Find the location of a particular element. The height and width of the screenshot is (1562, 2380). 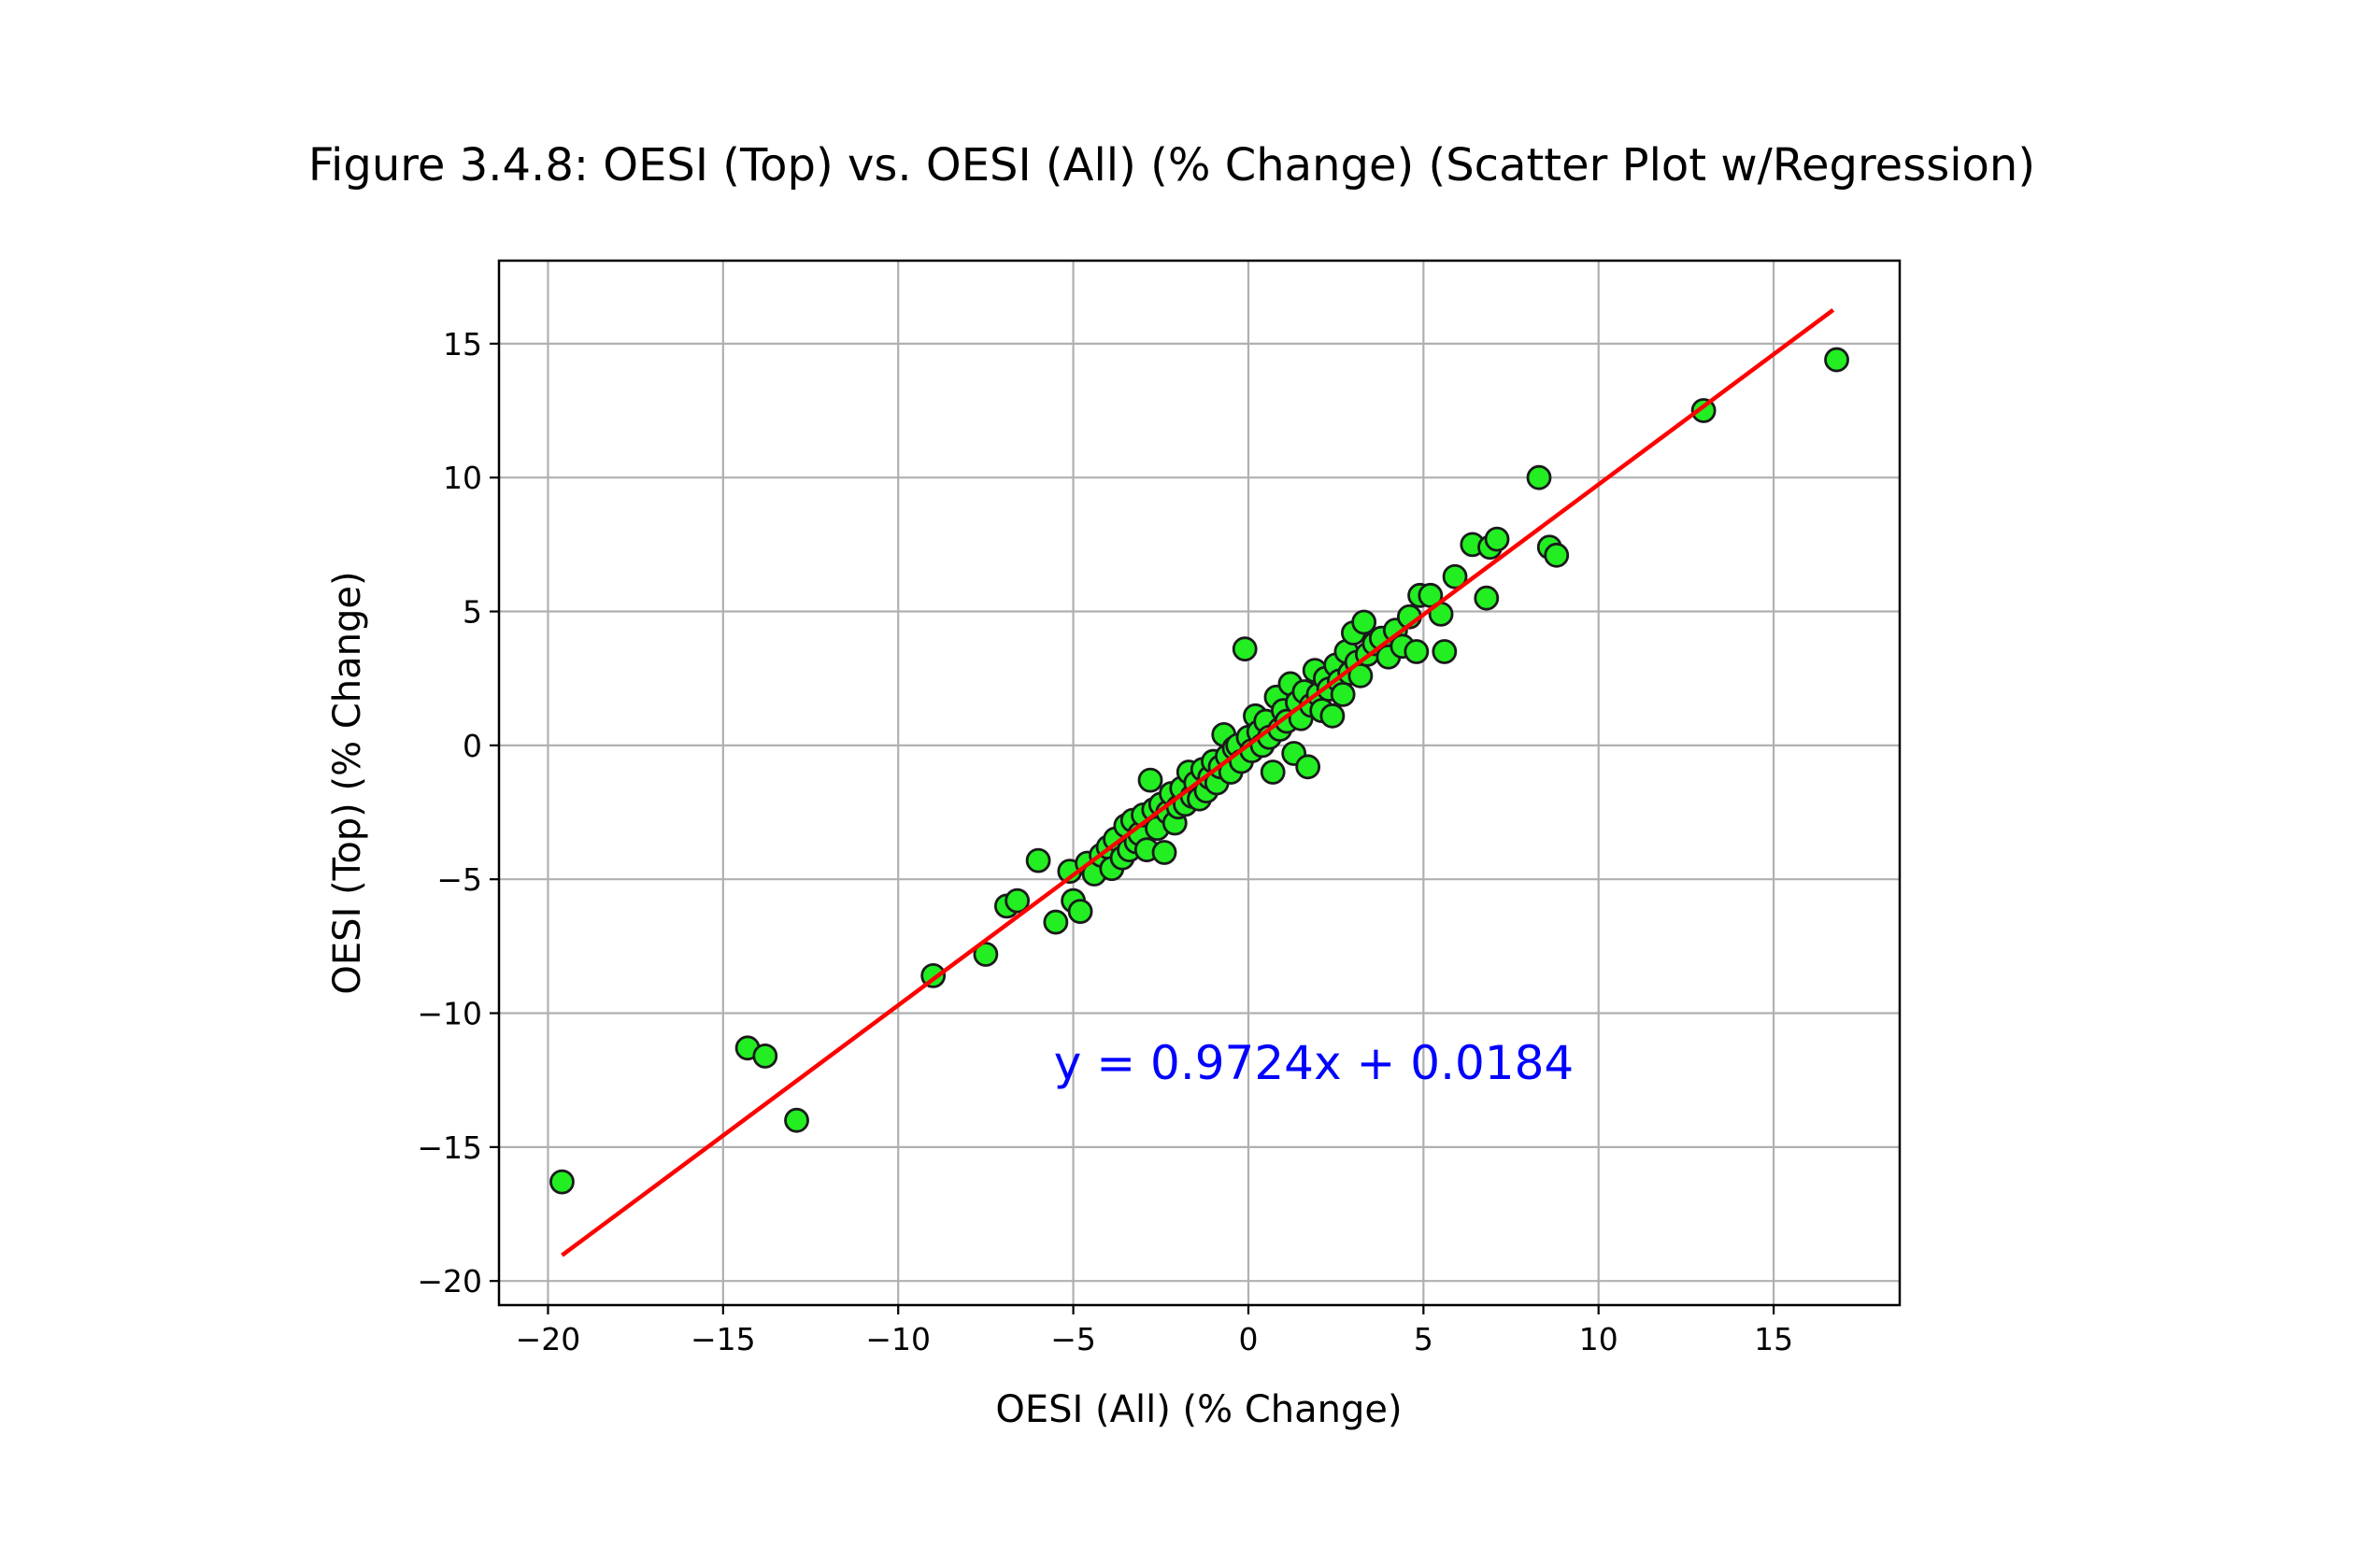

y-axis-ticks: −20 −15 −10 −5 0 5 10 15 is located at coordinates (458, 812).